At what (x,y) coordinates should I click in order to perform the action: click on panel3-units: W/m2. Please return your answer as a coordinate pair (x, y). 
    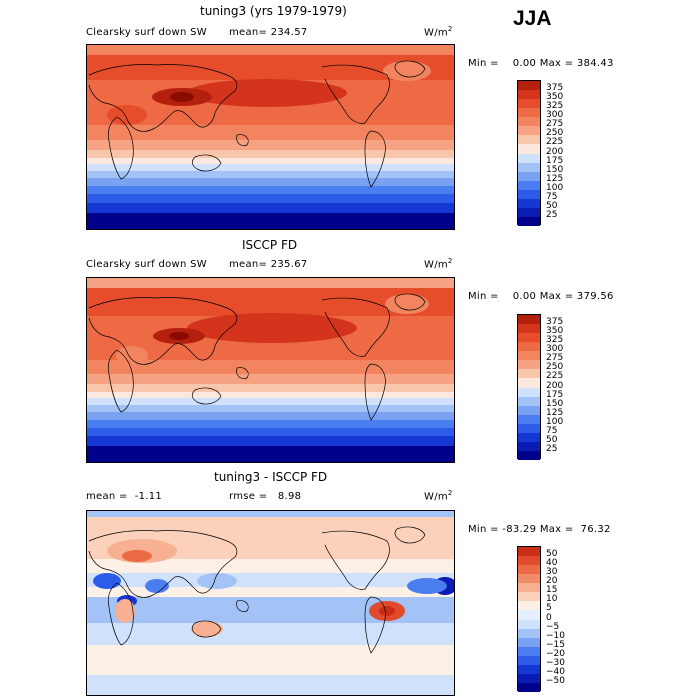
    Looking at the image, I should click on (438, 496).